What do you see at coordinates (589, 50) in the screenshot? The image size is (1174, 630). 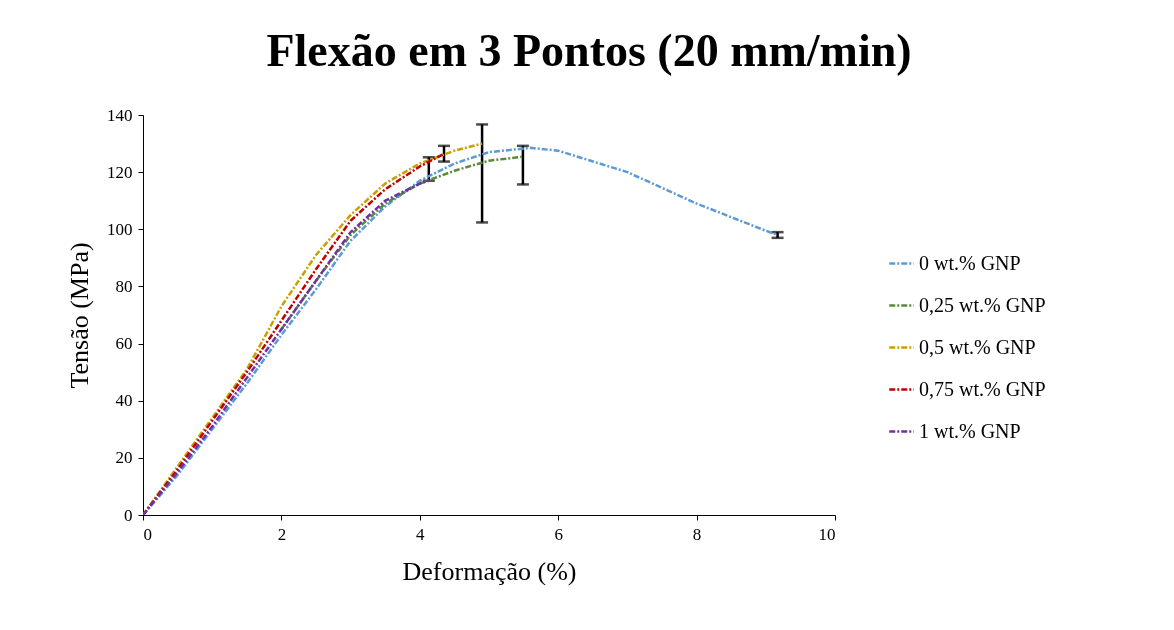 I see `chart-title: Flexão em 3 Pontos (20 mm/min)` at bounding box center [589, 50].